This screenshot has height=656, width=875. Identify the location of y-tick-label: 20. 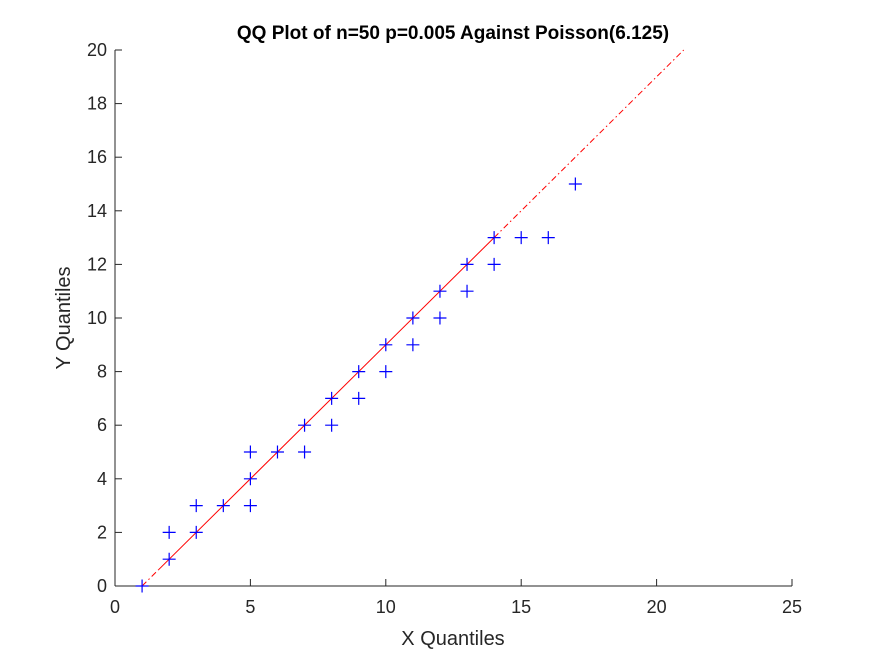
(97, 50).